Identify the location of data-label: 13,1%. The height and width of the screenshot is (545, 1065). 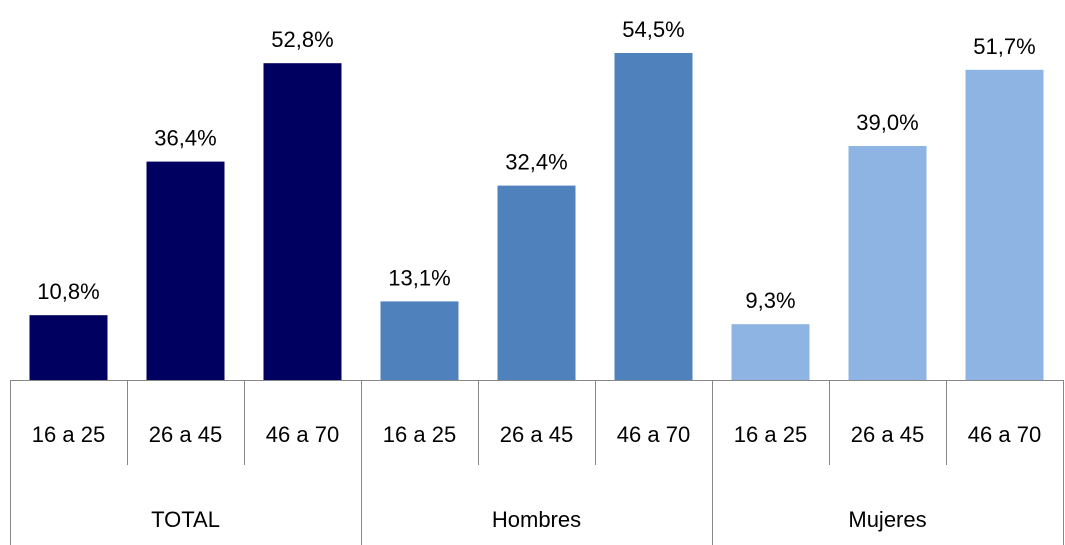
(419, 277).